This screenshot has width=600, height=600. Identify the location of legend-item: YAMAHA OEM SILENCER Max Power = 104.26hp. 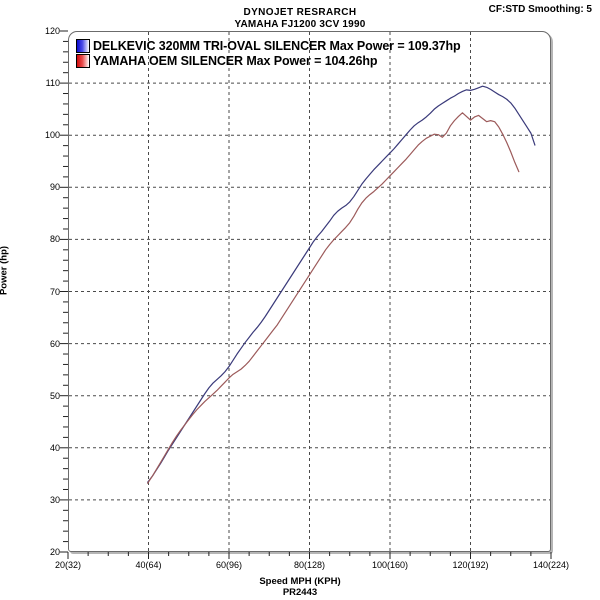
(268, 60).